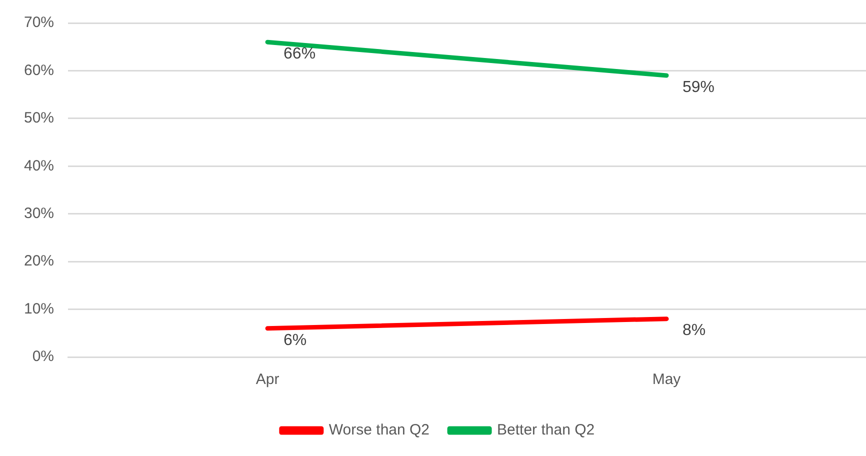 This screenshot has width=866, height=456. Describe the element at coordinates (698, 87) in the screenshot. I see `data-label: 59%` at that location.